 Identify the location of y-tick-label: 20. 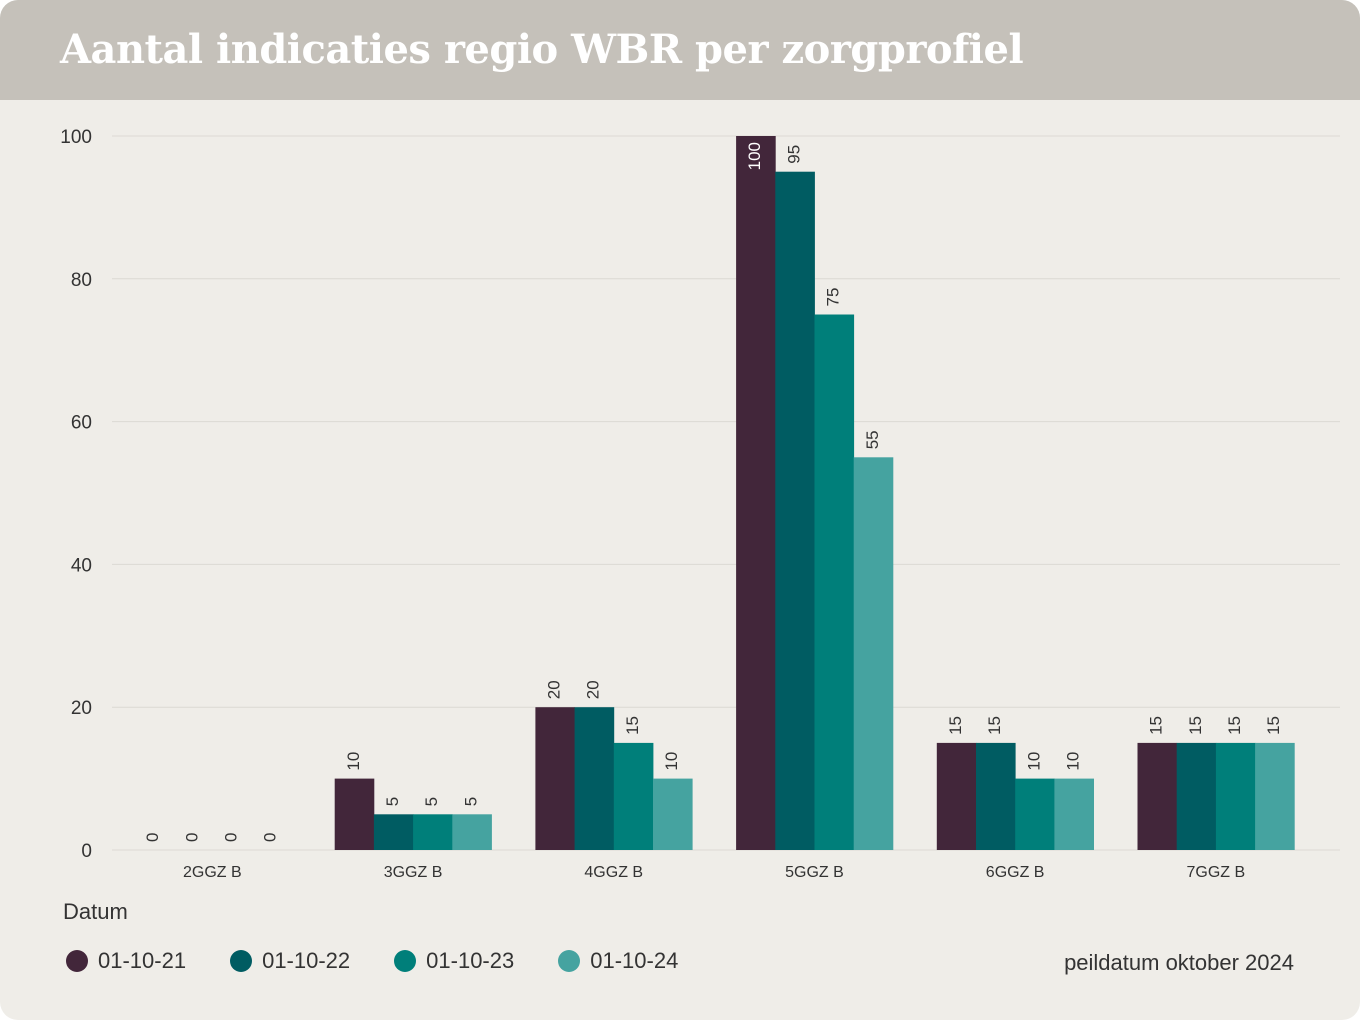
(81, 708).